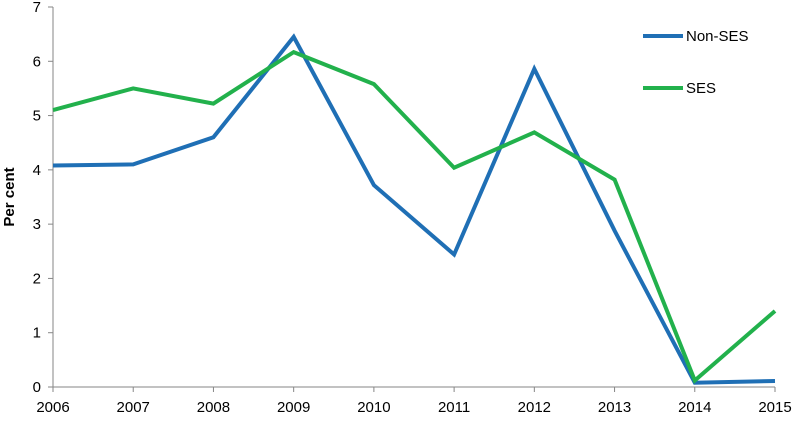 The height and width of the screenshot is (421, 795). I want to click on legend: Non-SES SES, so click(696, 62).